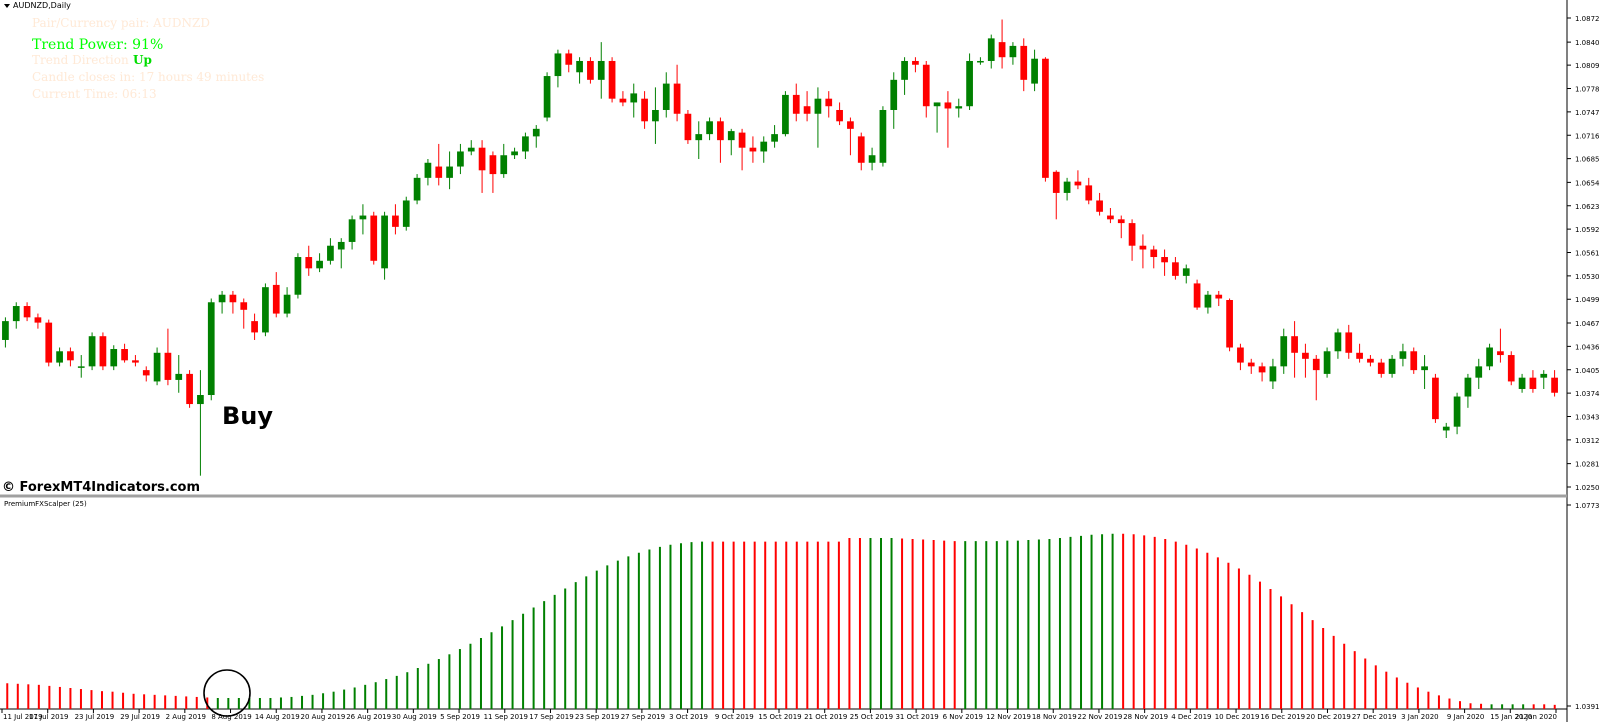 The image size is (1600, 726). What do you see at coordinates (916, 717) in the screenshot?
I see `time-tick-label: 31 Oct 2019` at bounding box center [916, 717].